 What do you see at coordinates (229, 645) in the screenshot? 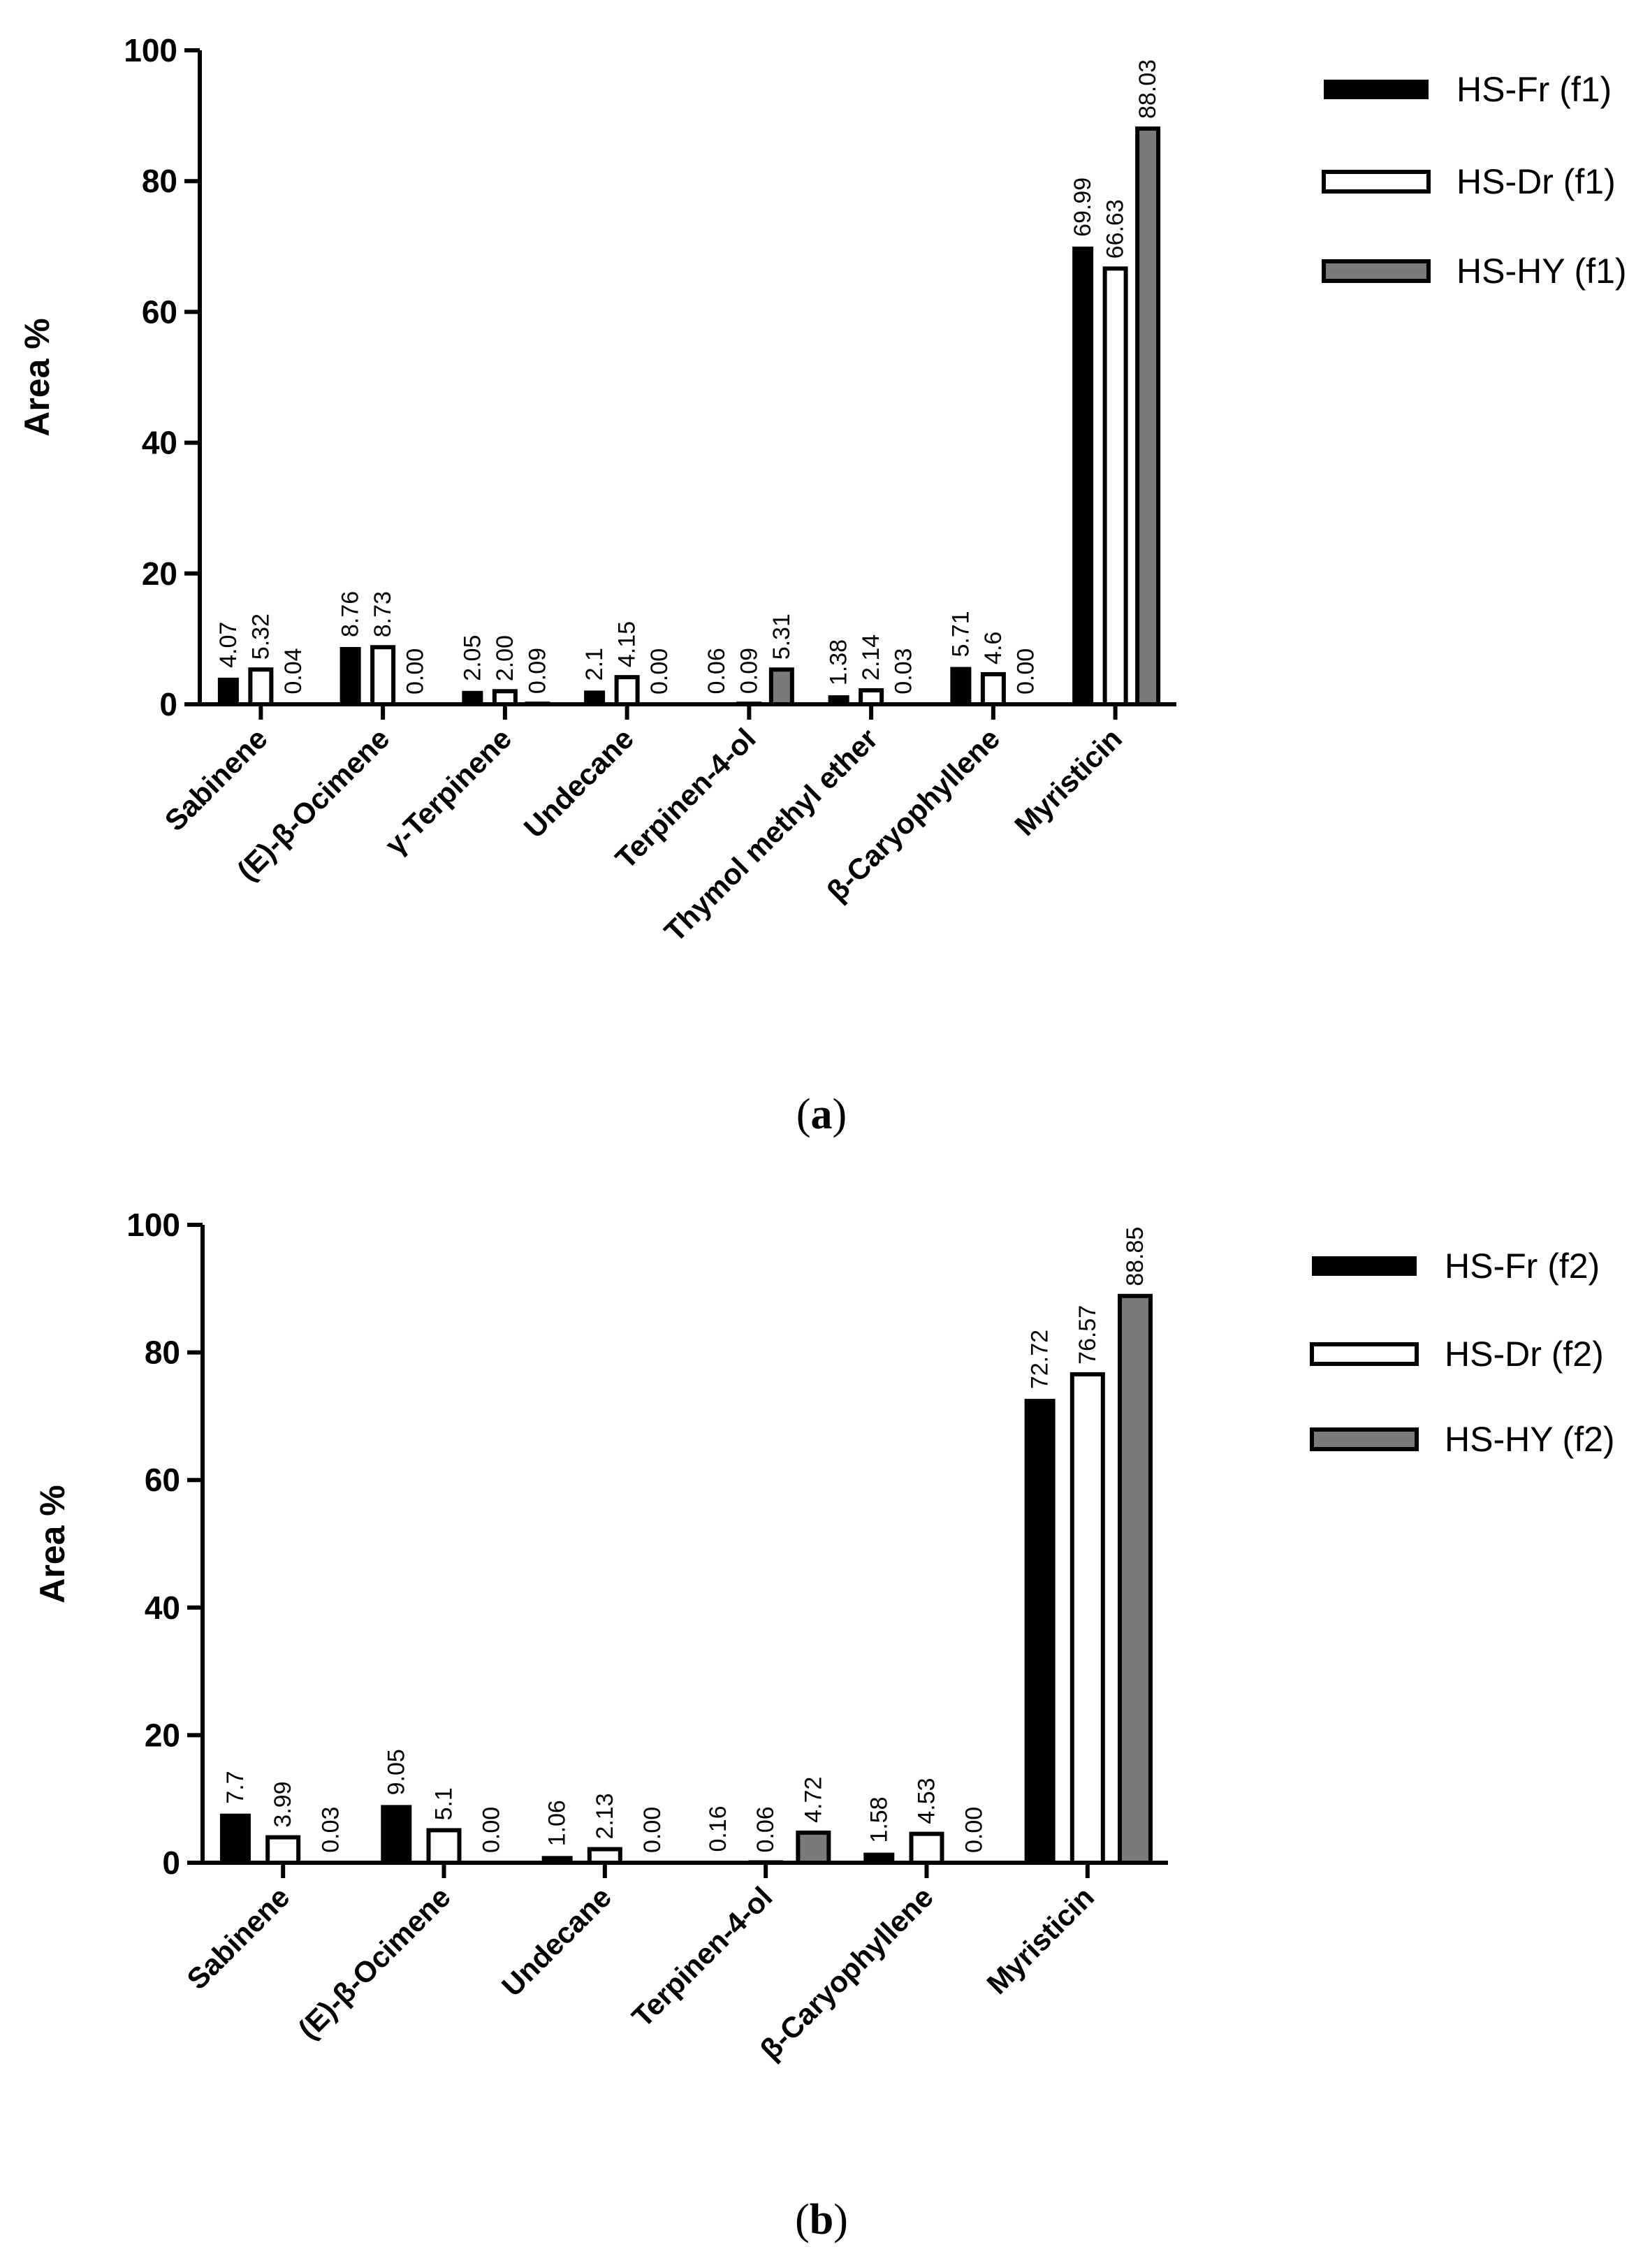
I see `data-label-a: 4.07` at bounding box center [229, 645].